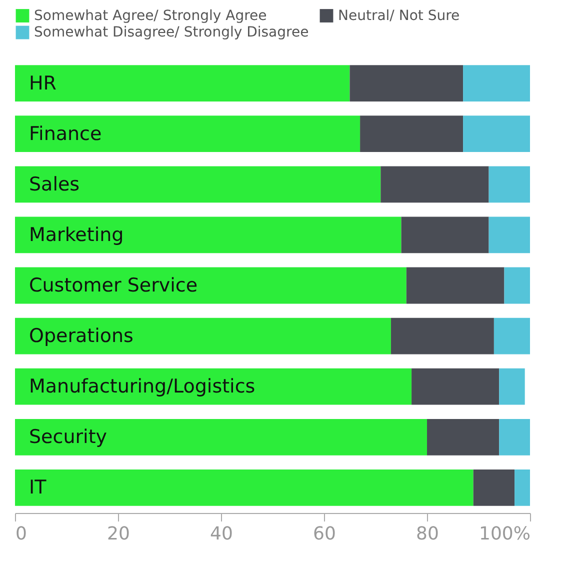 The width and height of the screenshot is (561, 580). What do you see at coordinates (38, 487) in the screenshot?
I see `y-tick-label: IT` at bounding box center [38, 487].